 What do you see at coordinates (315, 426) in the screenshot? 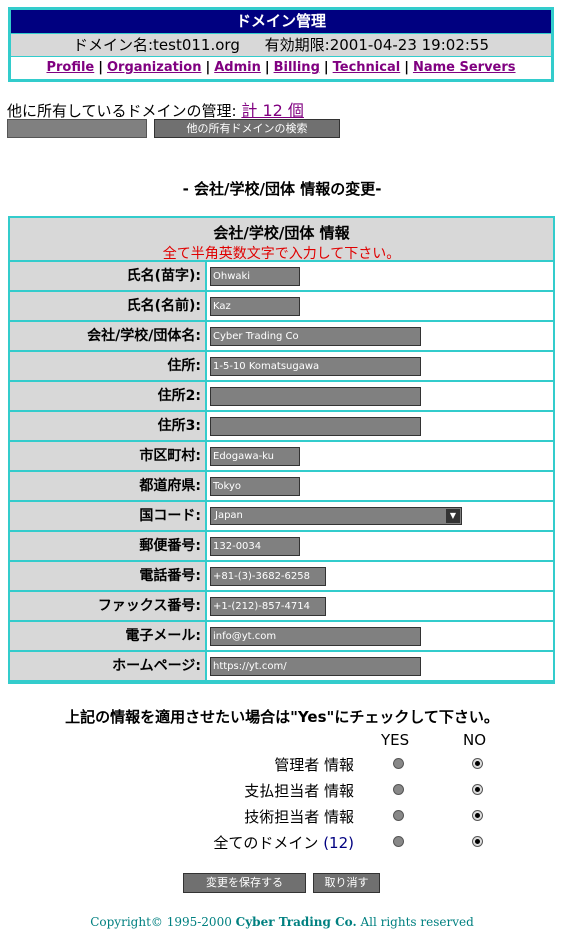
I see `address3-input` at bounding box center [315, 426].